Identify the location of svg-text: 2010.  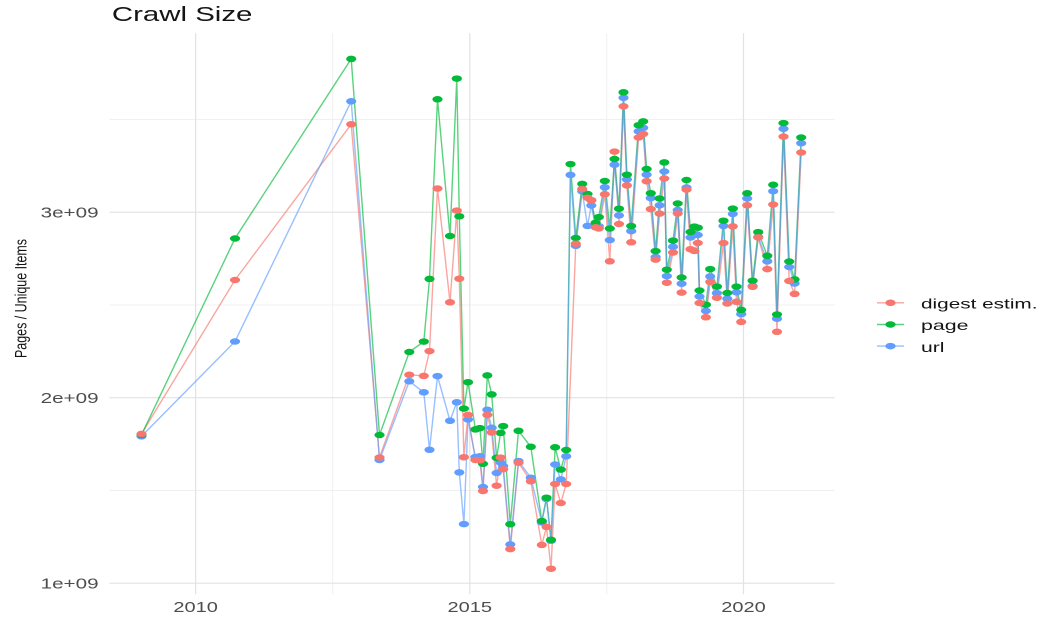
(195, 608).